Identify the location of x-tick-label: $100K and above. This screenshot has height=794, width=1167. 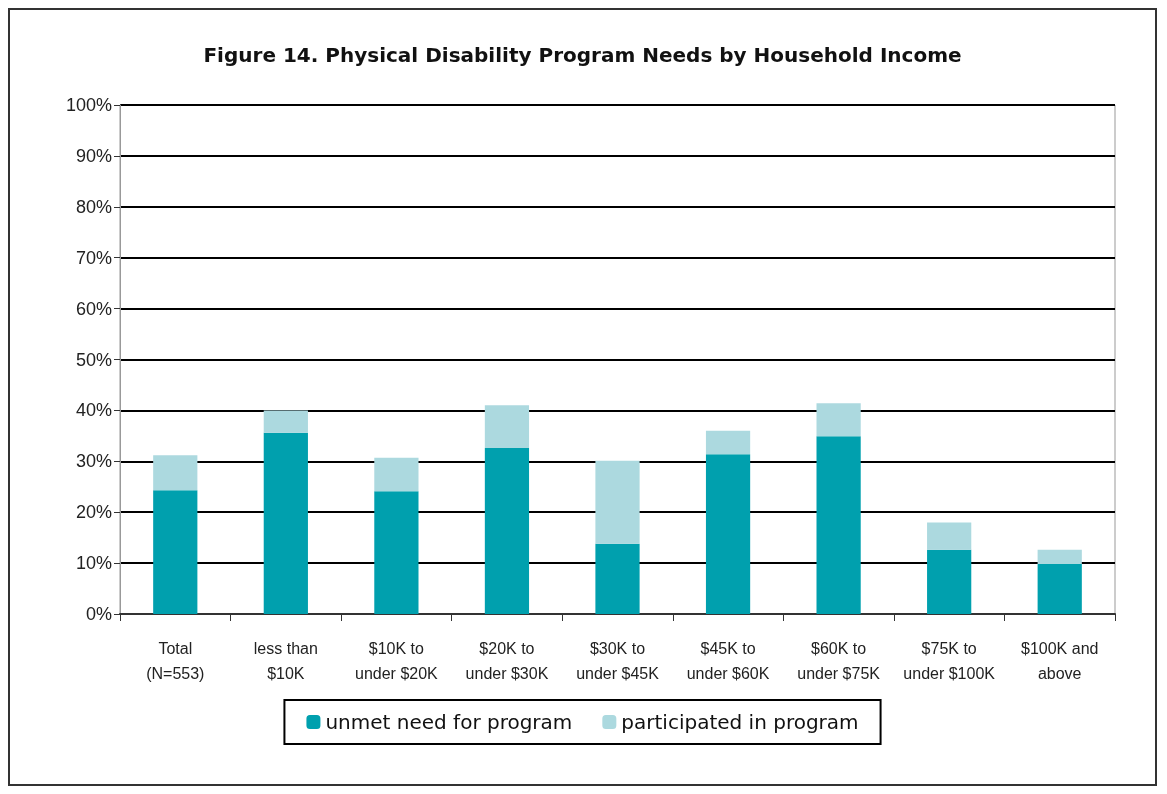
(1060, 661).